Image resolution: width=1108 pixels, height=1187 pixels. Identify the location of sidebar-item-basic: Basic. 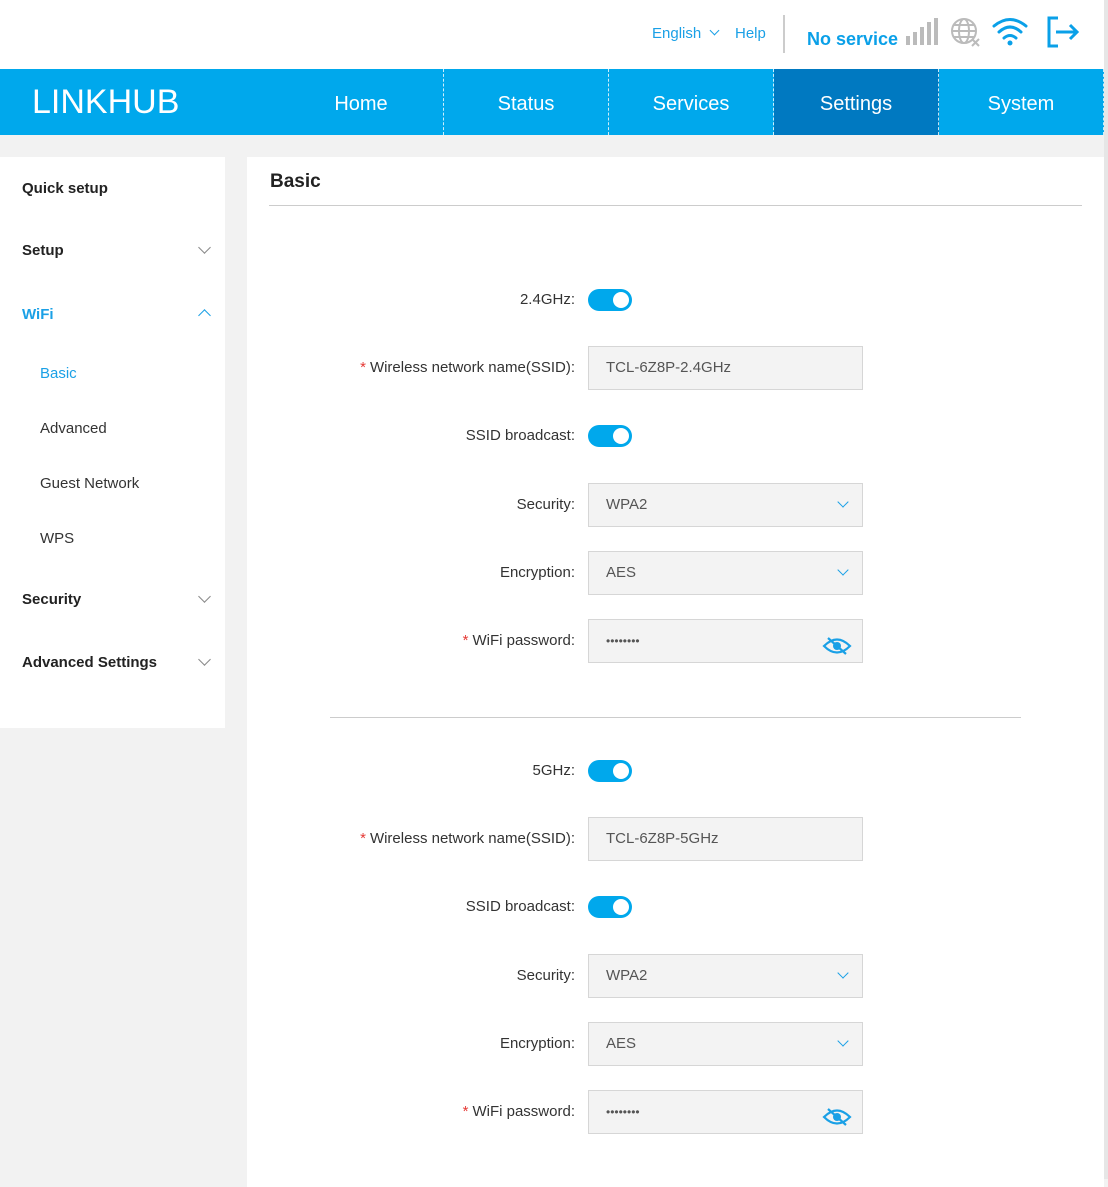
(58, 373).